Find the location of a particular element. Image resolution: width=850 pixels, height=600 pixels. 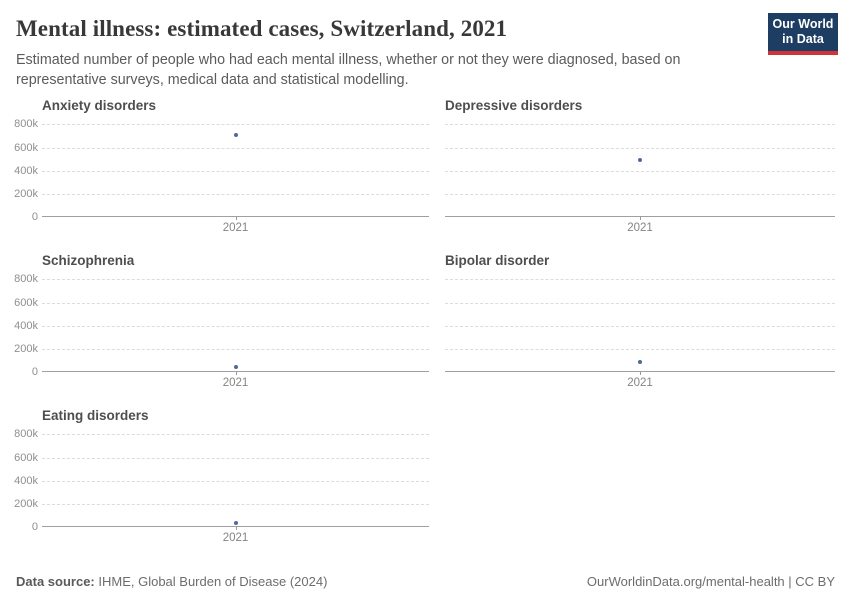

panel-title: Bipolar disorder is located at coordinates (497, 261).